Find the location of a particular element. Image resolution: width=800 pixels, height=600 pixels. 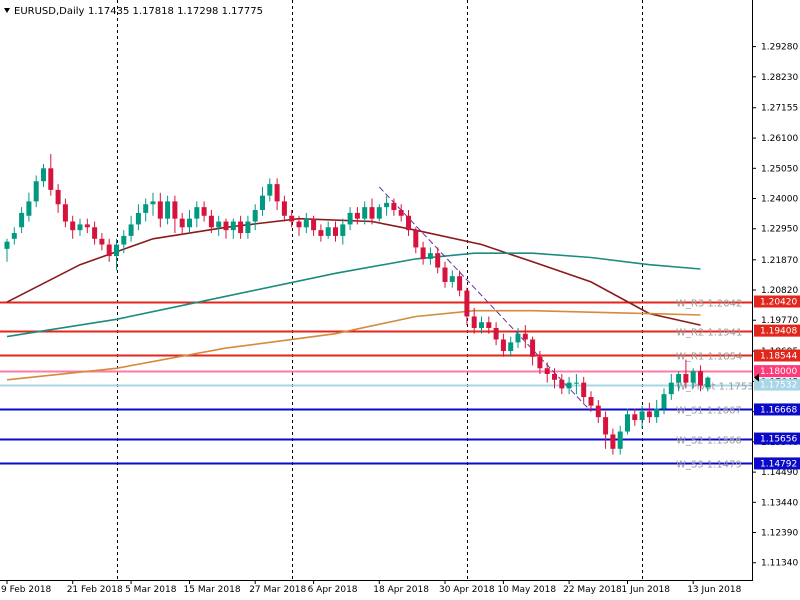

price-tick-label: 1.27155 is located at coordinates (779, 109).